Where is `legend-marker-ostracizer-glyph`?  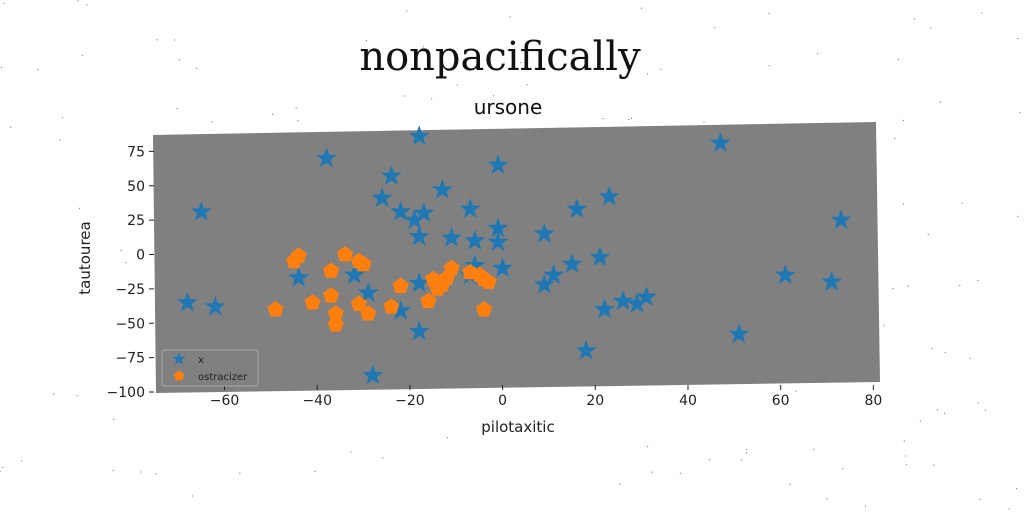
legend-marker-ostracizer-glyph is located at coordinates (179, 375).